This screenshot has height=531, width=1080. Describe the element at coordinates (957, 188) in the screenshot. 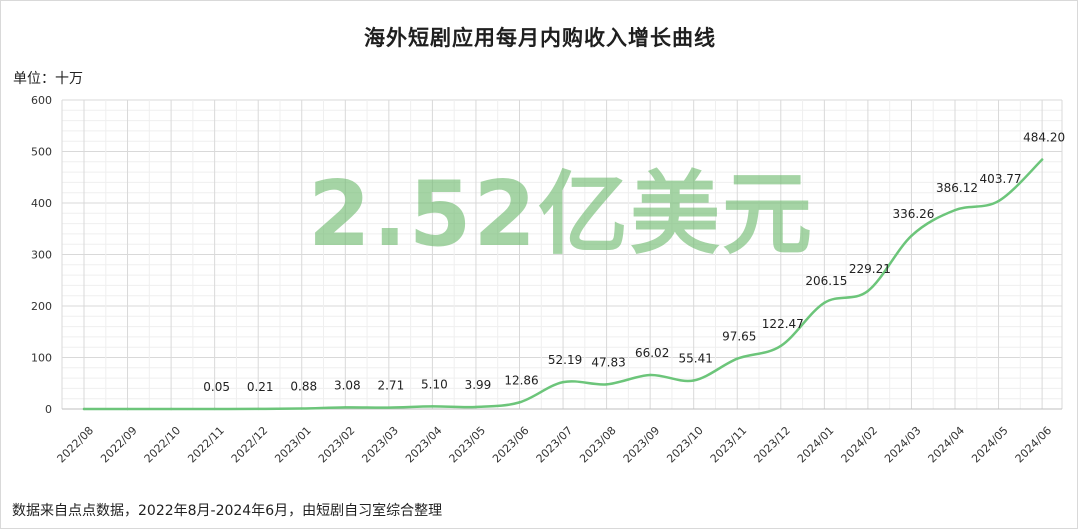

I see `data-label: 386.12` at that location.